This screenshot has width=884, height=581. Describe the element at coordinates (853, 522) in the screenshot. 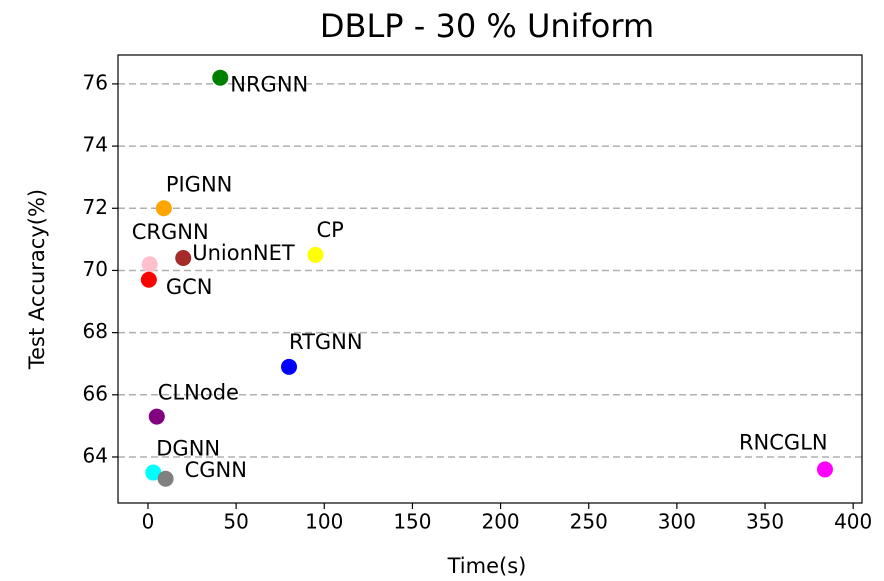

I see `x-tick-label: 400` at that location.